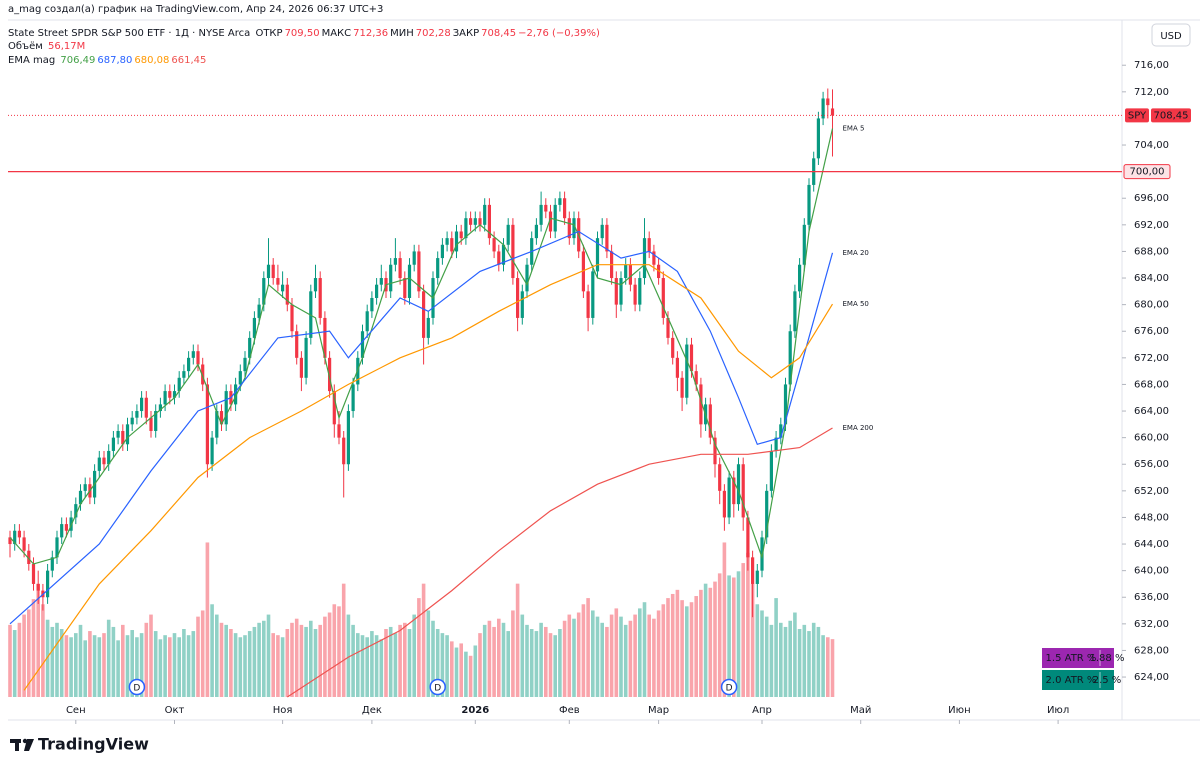 The image size is (1200, 769). What do you see at coordinates (108, 60) in the screenshot?
I see `ema-line: EMA mag 706,49 687,80 680,08 661,45` at bounding box center [108, 60].